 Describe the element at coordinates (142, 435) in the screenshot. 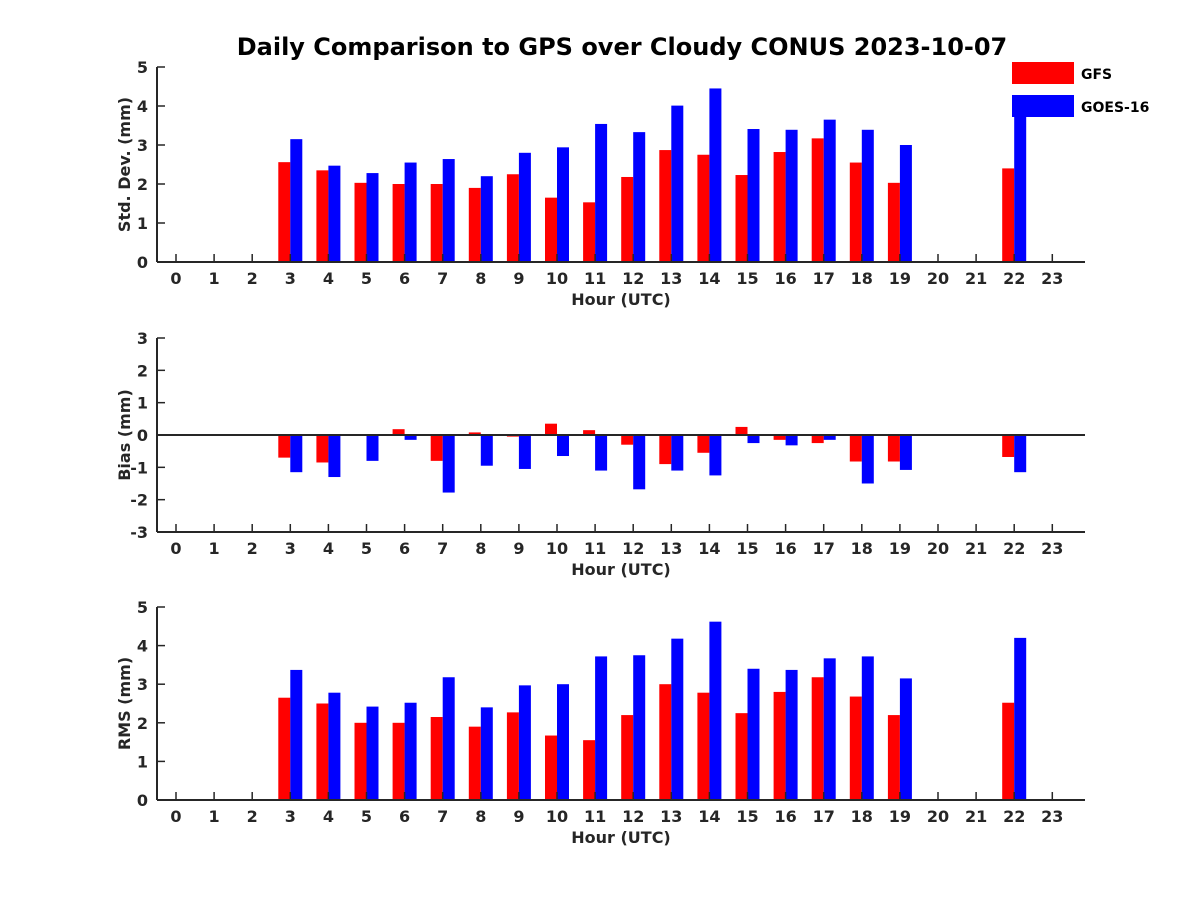

I see `y-tick-label: 0` at that location.